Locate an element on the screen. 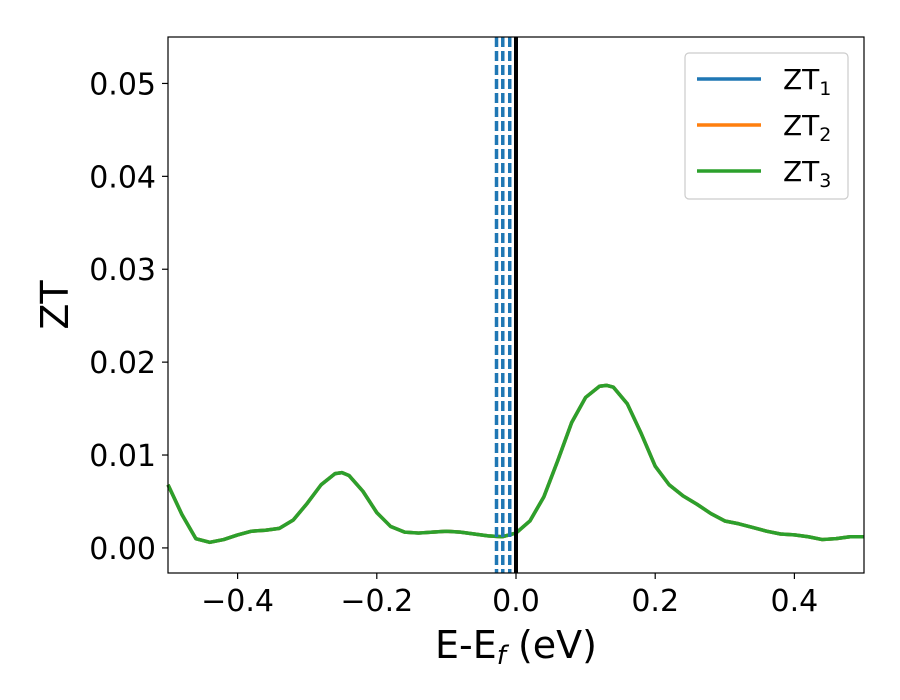 The width and height of the screenshot is (900, 700). x-tick-label: 0.4 is located at coordinates (795, 601).